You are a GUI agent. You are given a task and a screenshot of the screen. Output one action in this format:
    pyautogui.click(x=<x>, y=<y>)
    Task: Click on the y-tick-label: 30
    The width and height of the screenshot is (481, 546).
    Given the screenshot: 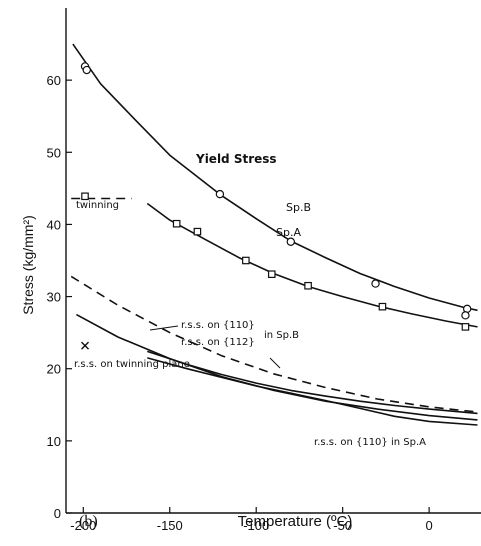 What is the action you would take?
    pyautogui.click(x=54, y=297)
    